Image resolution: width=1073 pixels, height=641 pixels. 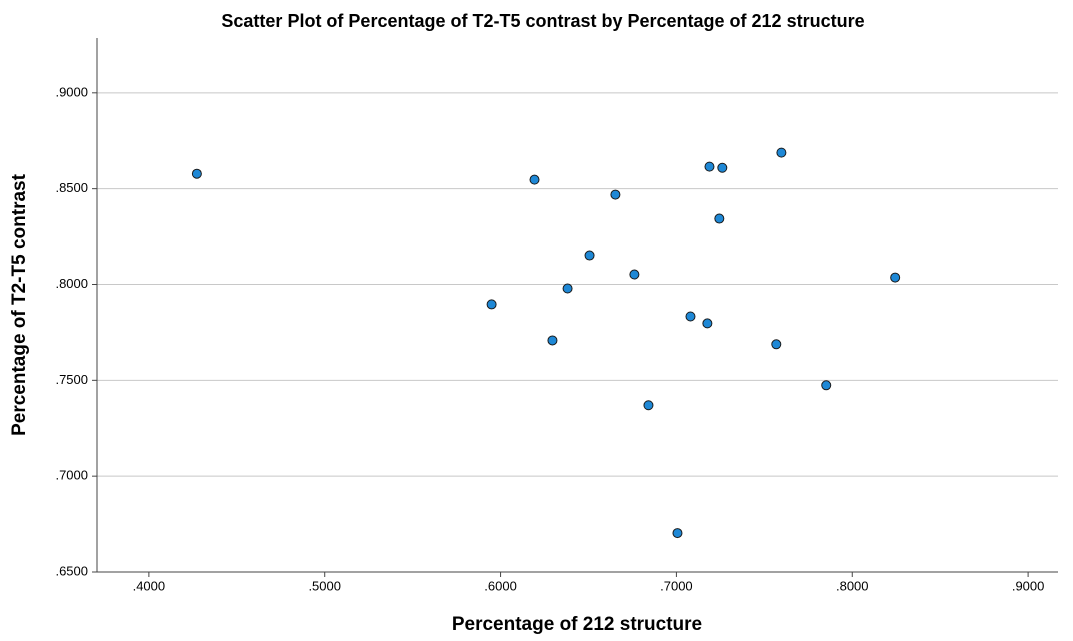 I want to click on y-tick-label: .7500, so click(x=71, y=379).